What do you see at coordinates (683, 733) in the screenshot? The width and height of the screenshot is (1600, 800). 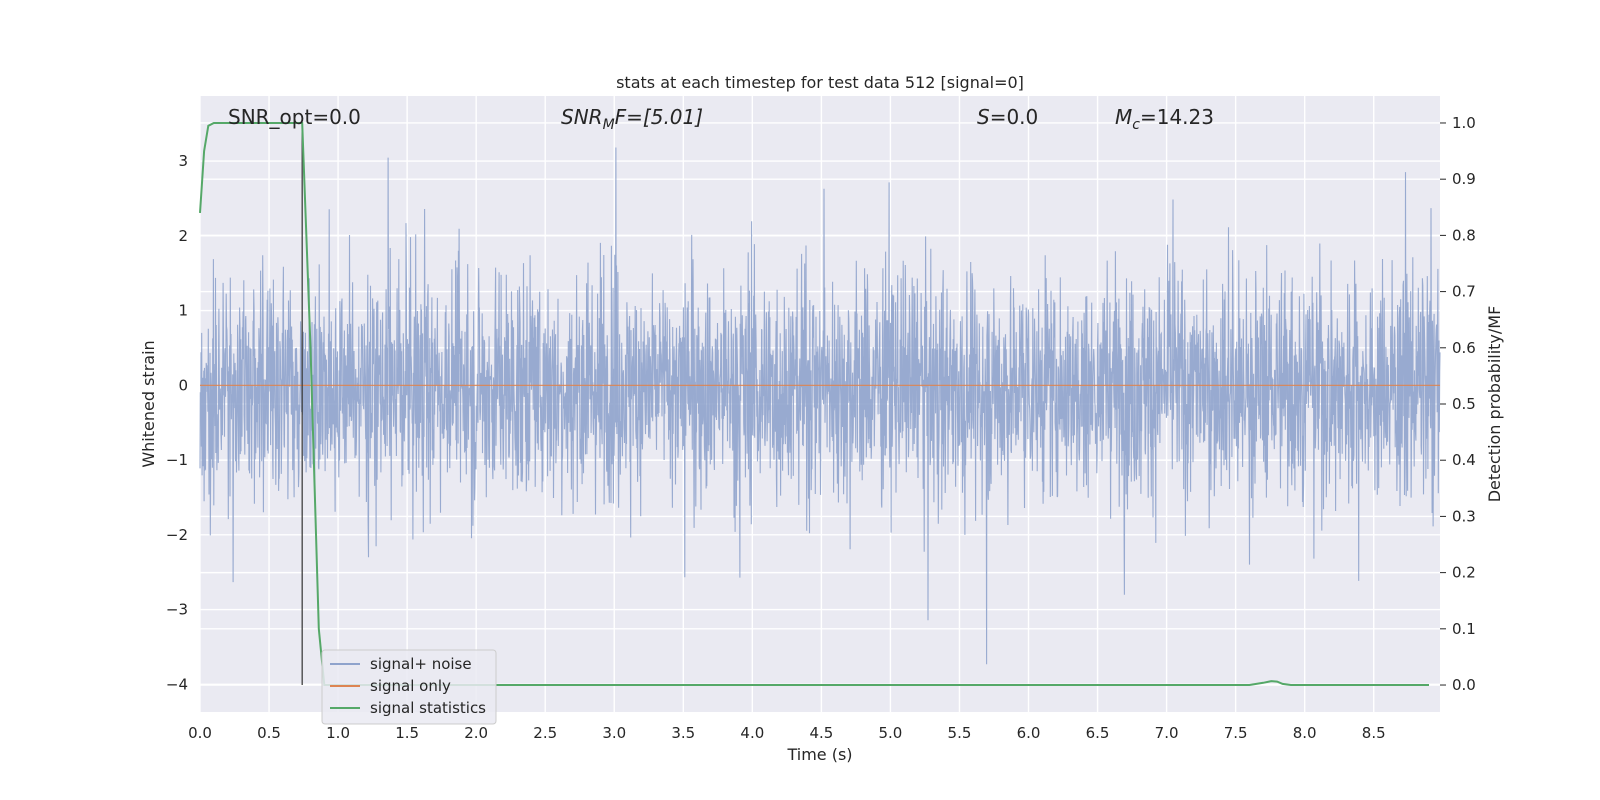 I see `x-tick-label: 3.5` at bounding box center [683, 733].